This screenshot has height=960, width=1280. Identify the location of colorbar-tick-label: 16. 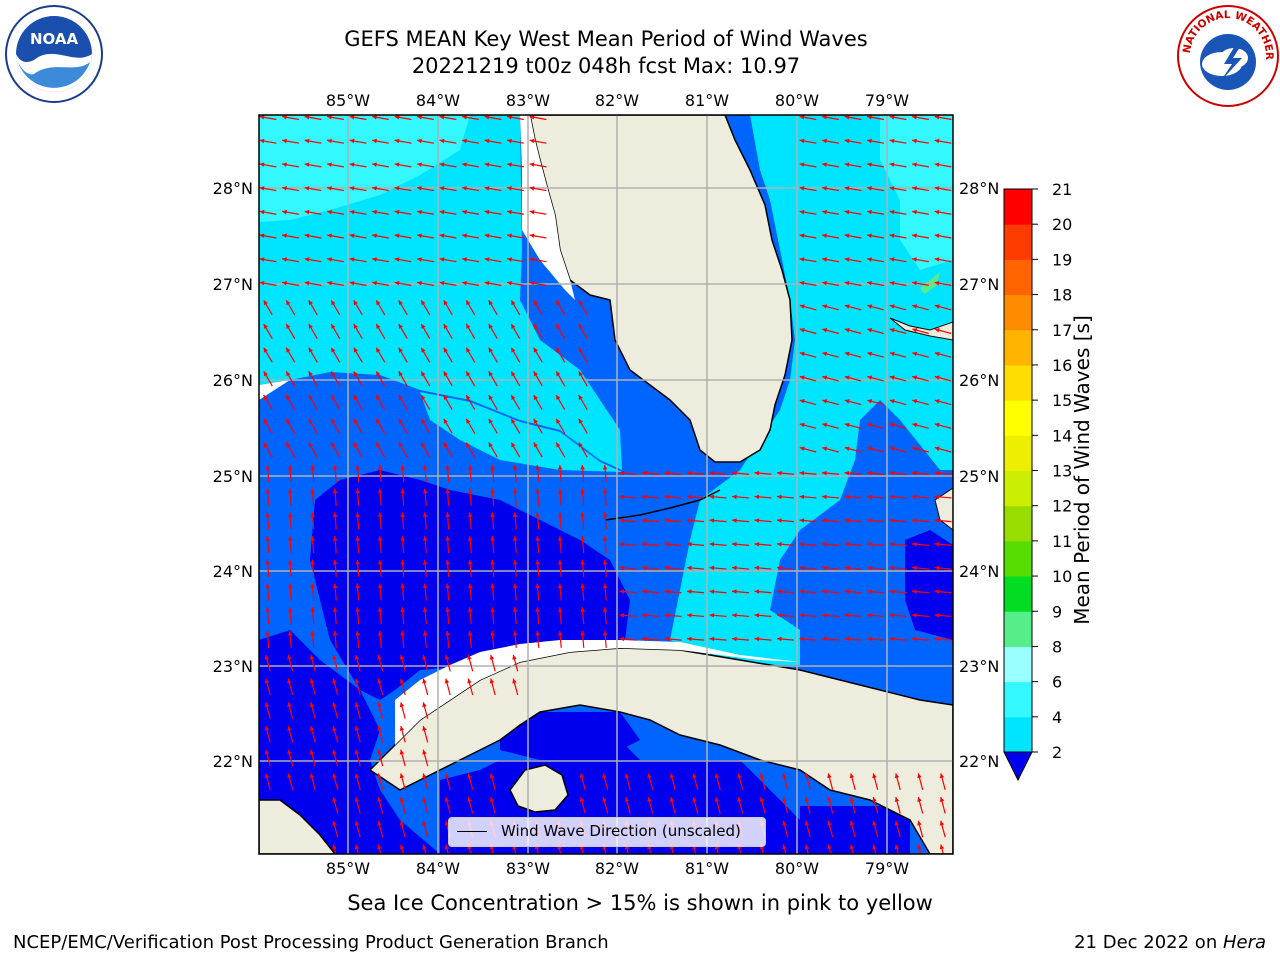
(1062, 365).